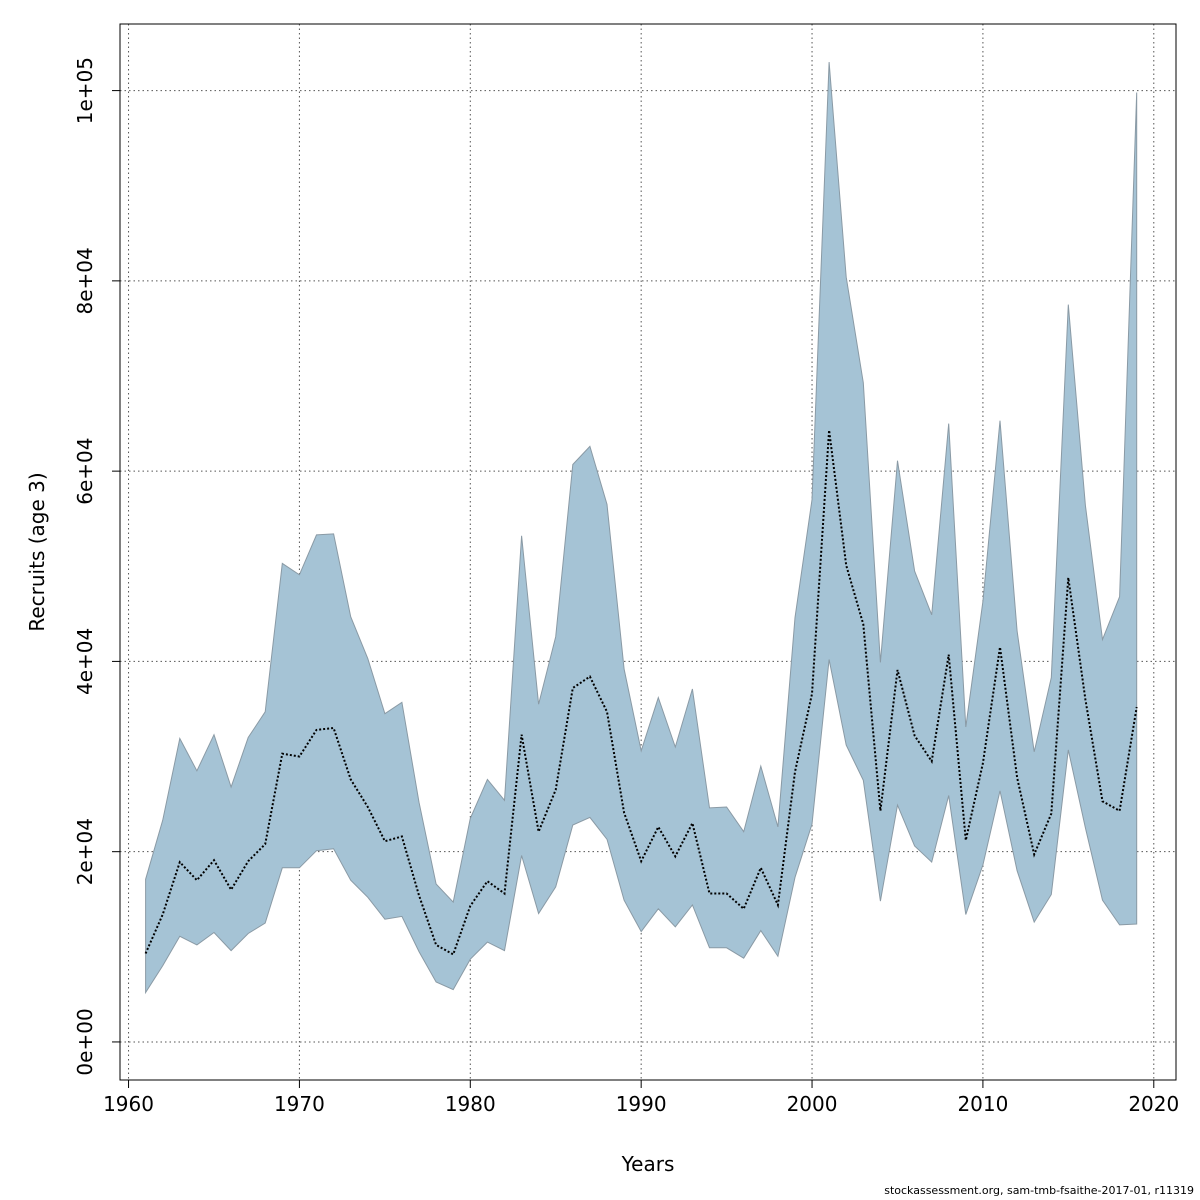  Describe the element at coordinates (37, 551) in the screenshot. I see `y-axis-title: Recruits (age 3)` at that location.